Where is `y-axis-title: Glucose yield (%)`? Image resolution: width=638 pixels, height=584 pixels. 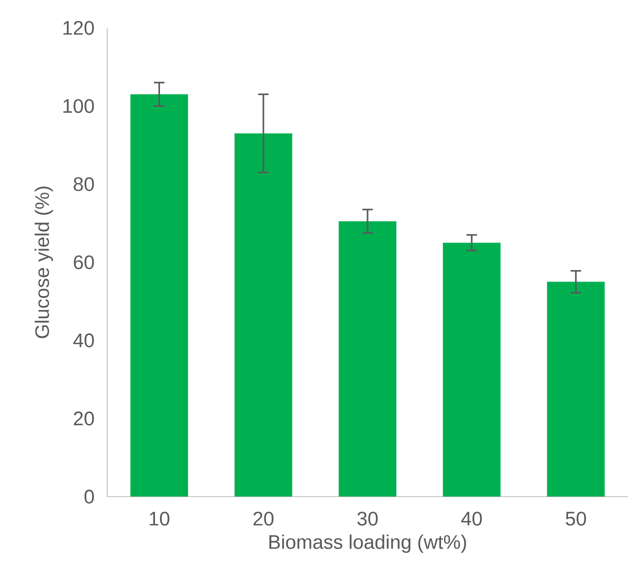 y-axis-title: Glucose yield (%) is located at coordinates (43, 262).